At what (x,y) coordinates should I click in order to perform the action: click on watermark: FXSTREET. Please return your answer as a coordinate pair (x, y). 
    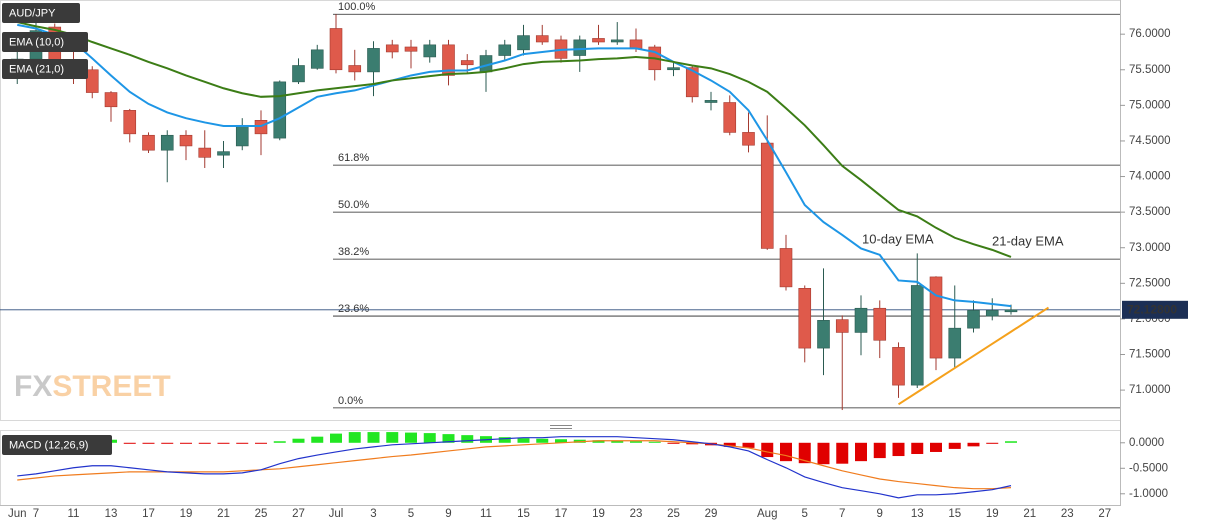
    Looking at the image, I should click on (92, 386).